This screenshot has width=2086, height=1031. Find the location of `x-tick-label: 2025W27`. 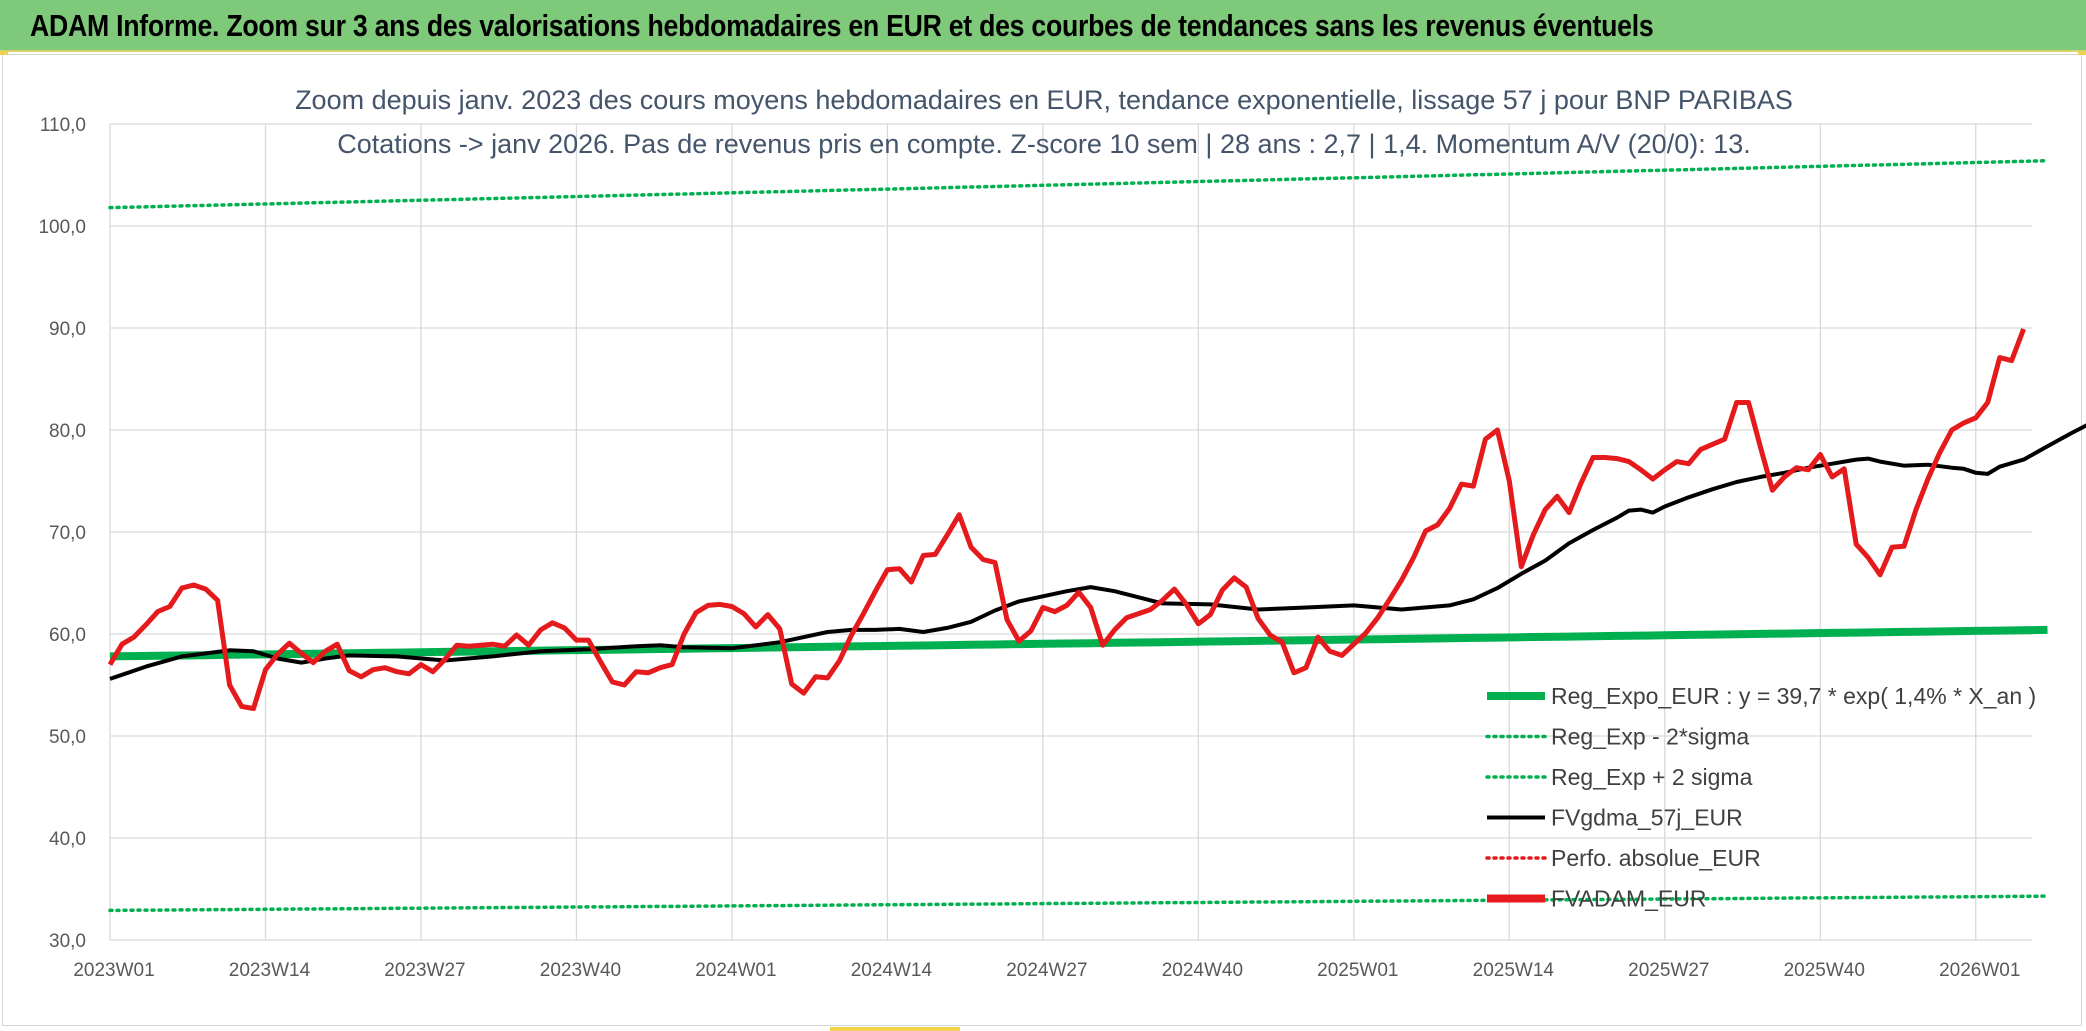

x-tick-label: 2025W27 is located at coordinates (1668, 970).